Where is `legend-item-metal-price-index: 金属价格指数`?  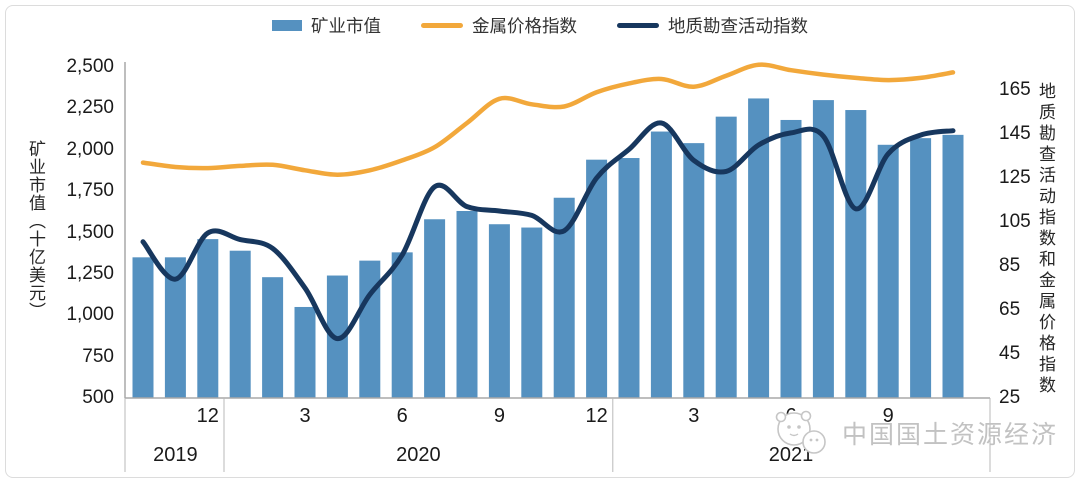
legend-item-metal-price-index: 金属价格指数 is located at coordinates (499, 25).